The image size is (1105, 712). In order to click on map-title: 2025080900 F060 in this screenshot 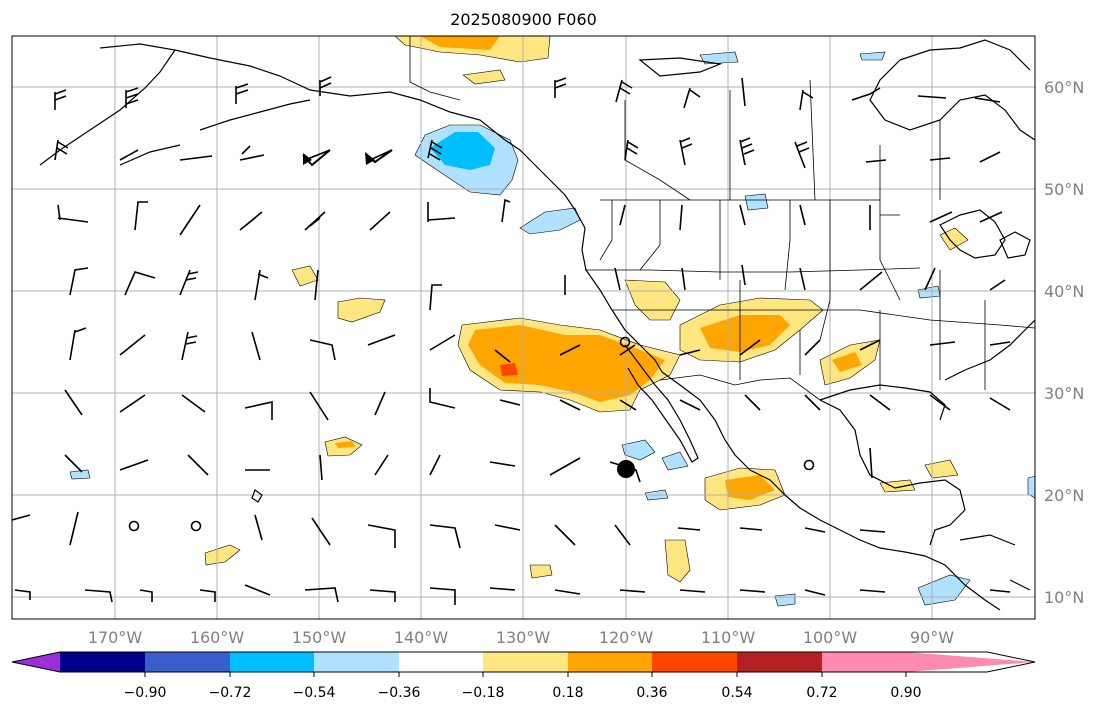, I will do `click(523, 19)`.